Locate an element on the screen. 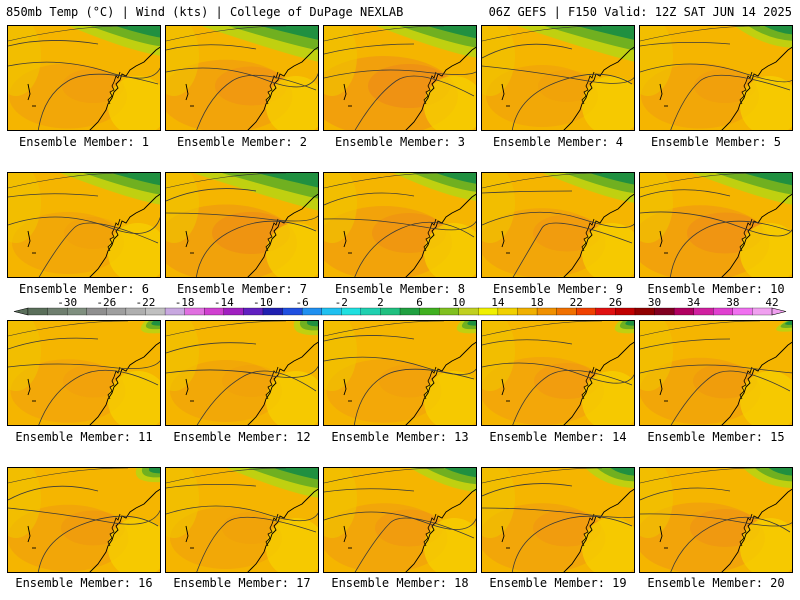 The width and height of the screenshot is (800, 600). colorbar-tick-label: -14 is located at coordinates (224, 302).